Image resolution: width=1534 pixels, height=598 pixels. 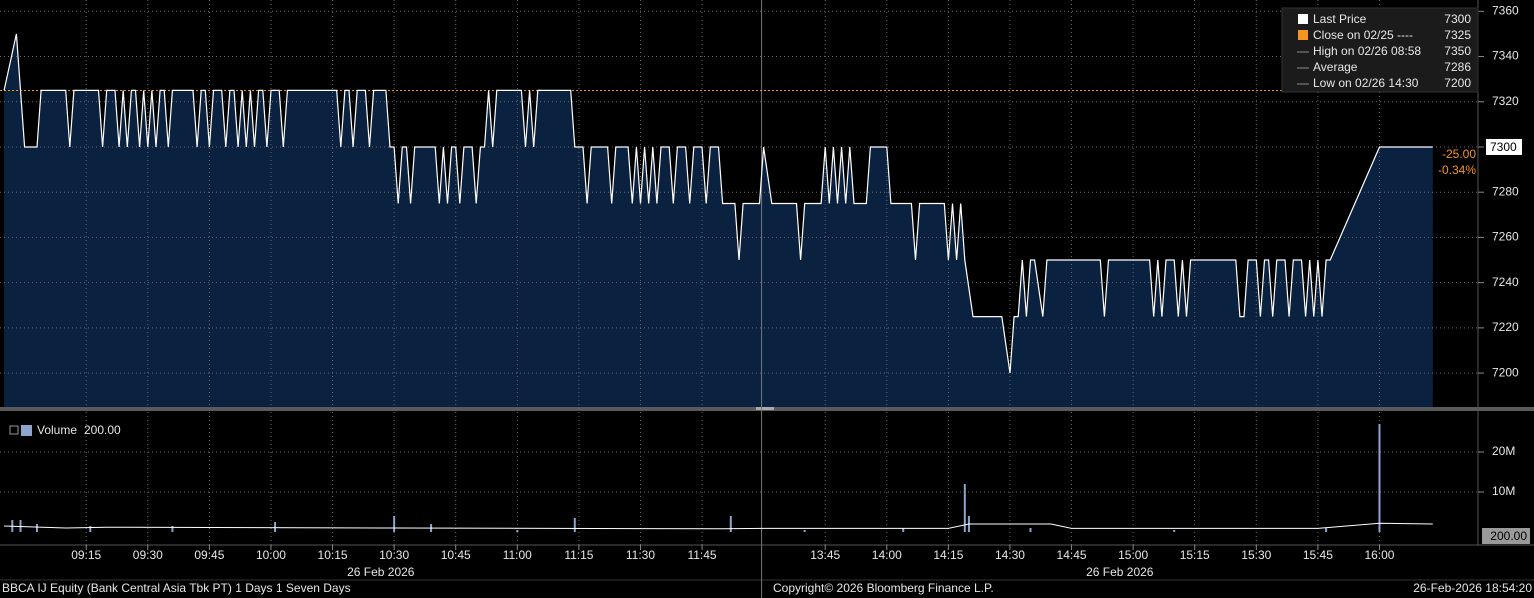 I want to click on x-tick-label: 14:30, so click(x=1010, y=555).